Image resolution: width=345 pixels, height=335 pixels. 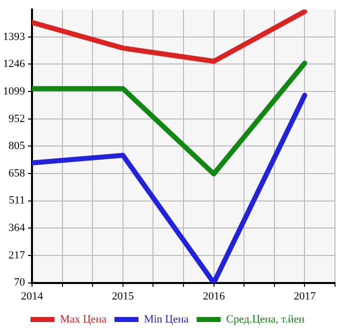 What do you see at coordinates (166, 319) in the screenshot?
I see `legend-label: Min Цена` at bounding box center [166, 319].